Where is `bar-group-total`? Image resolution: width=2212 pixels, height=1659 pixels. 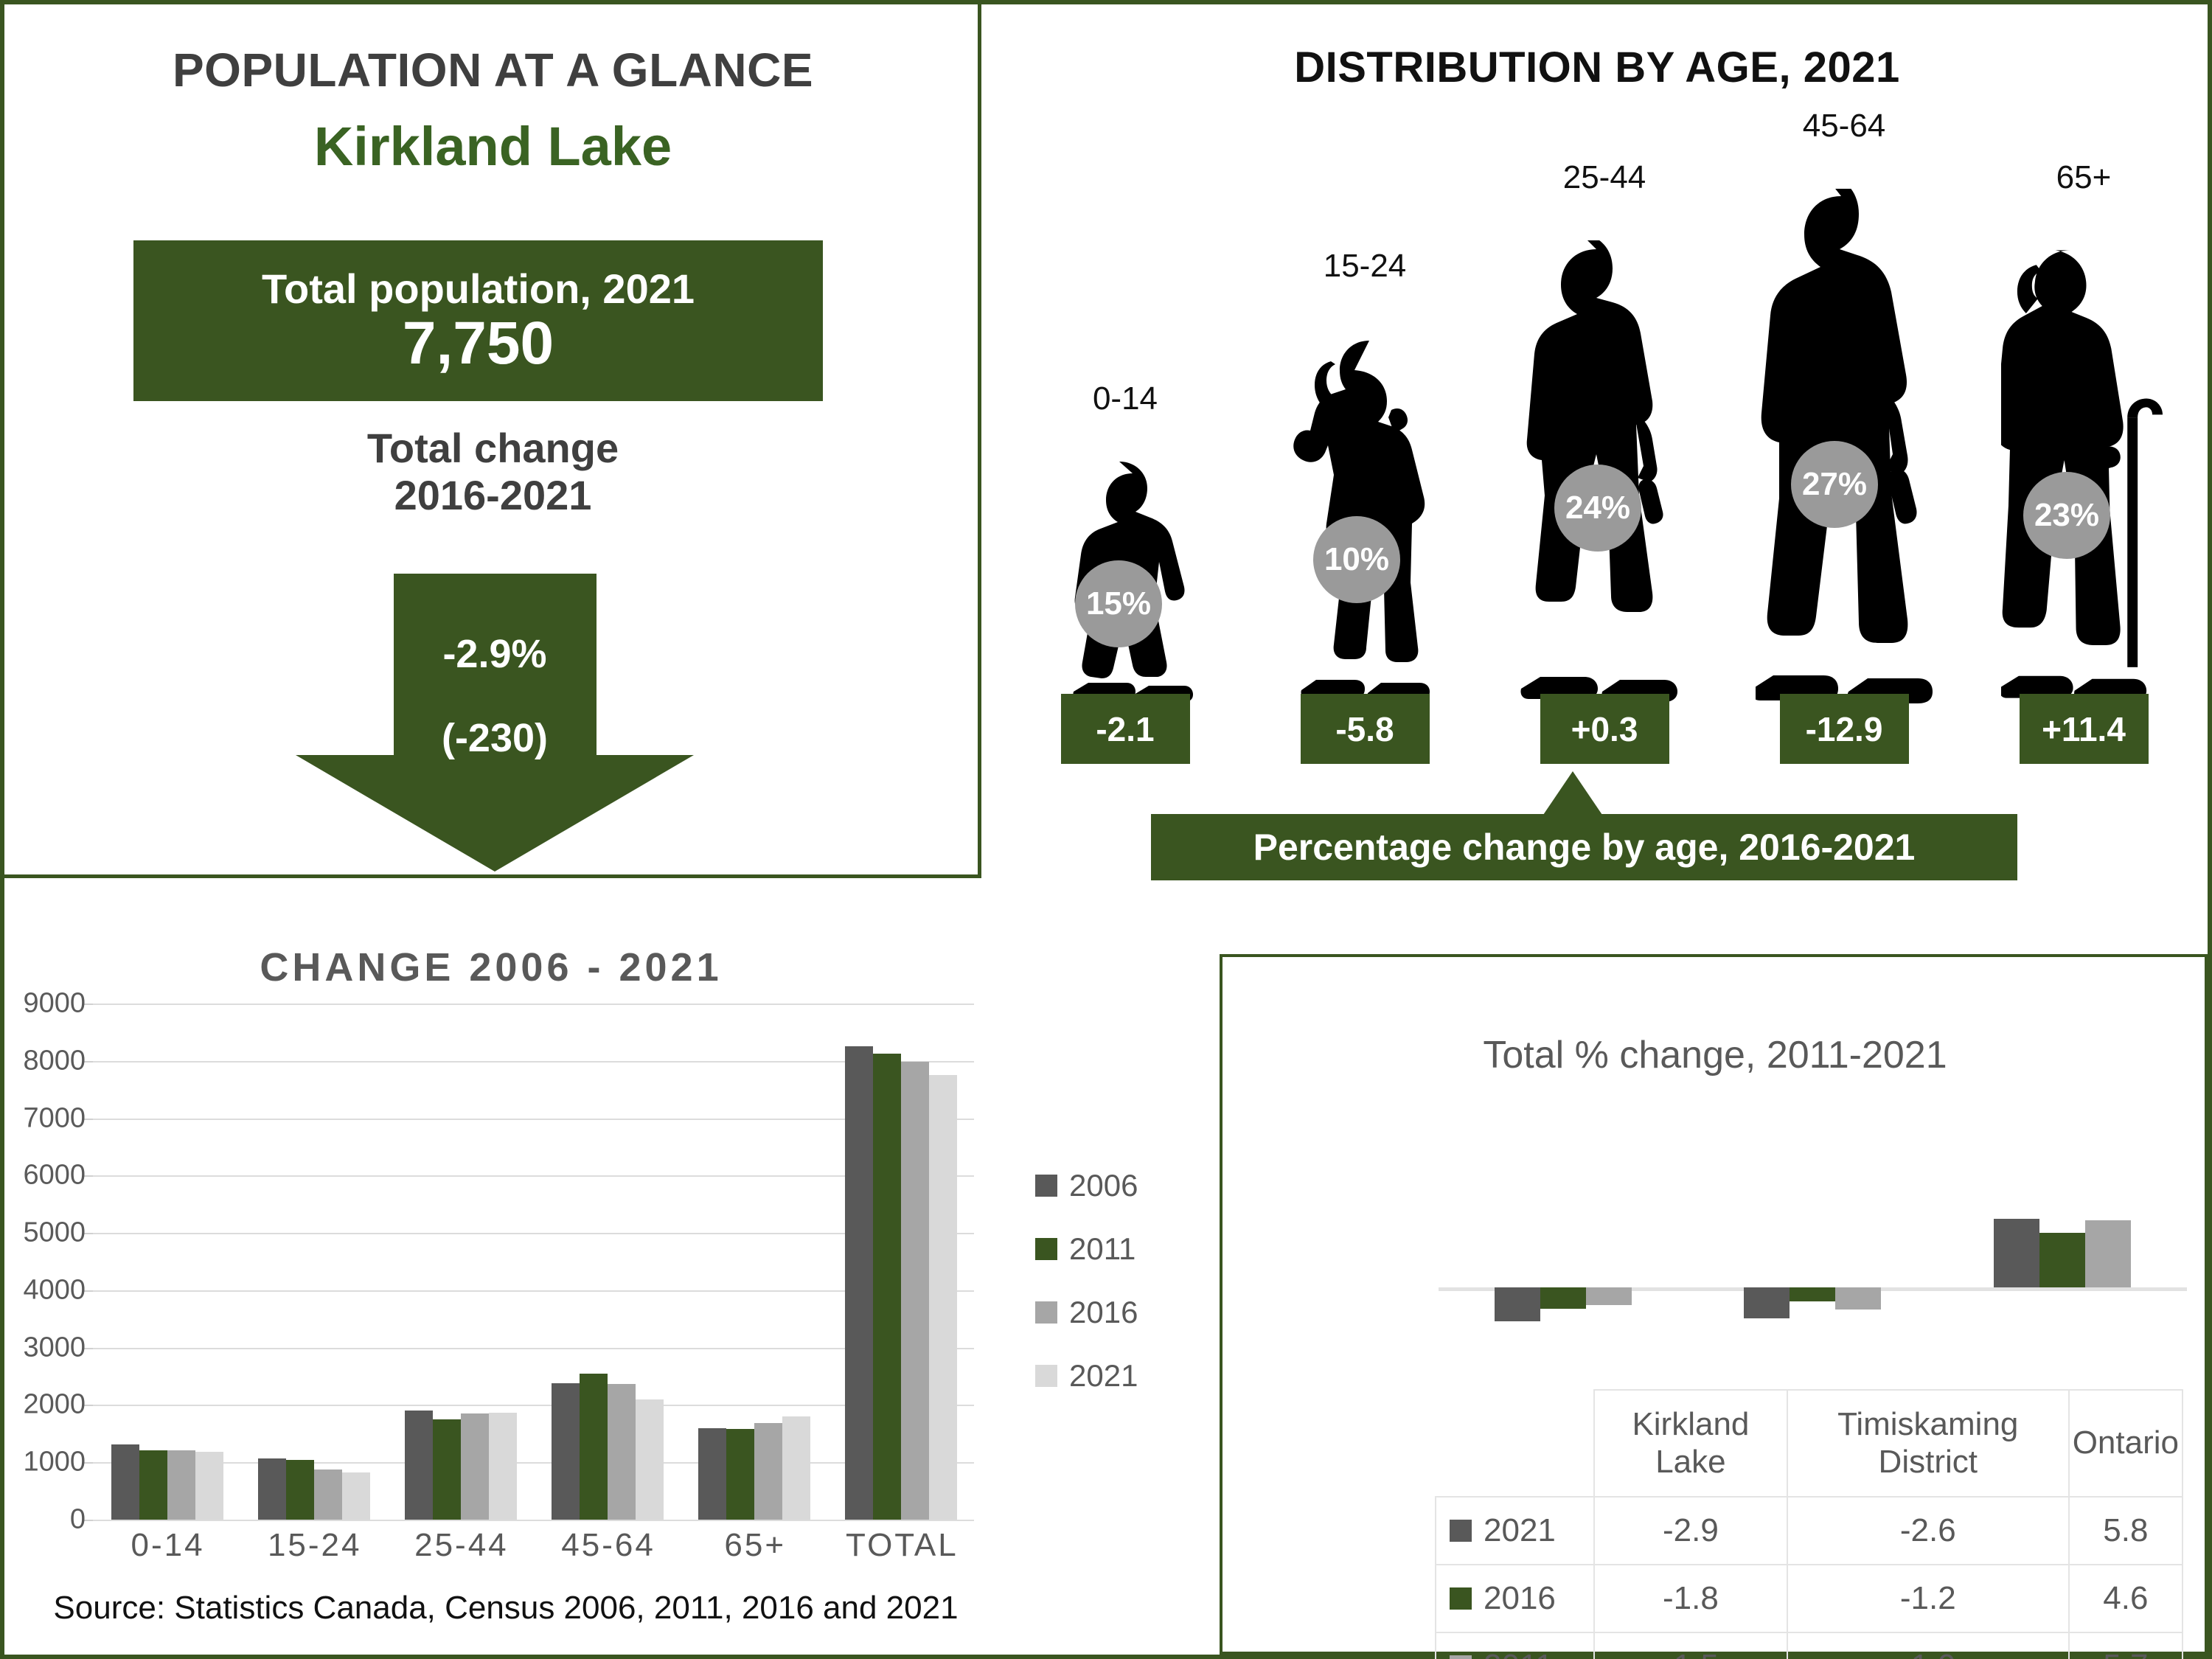
bar-group-total is located at coordinates (900, 1262).